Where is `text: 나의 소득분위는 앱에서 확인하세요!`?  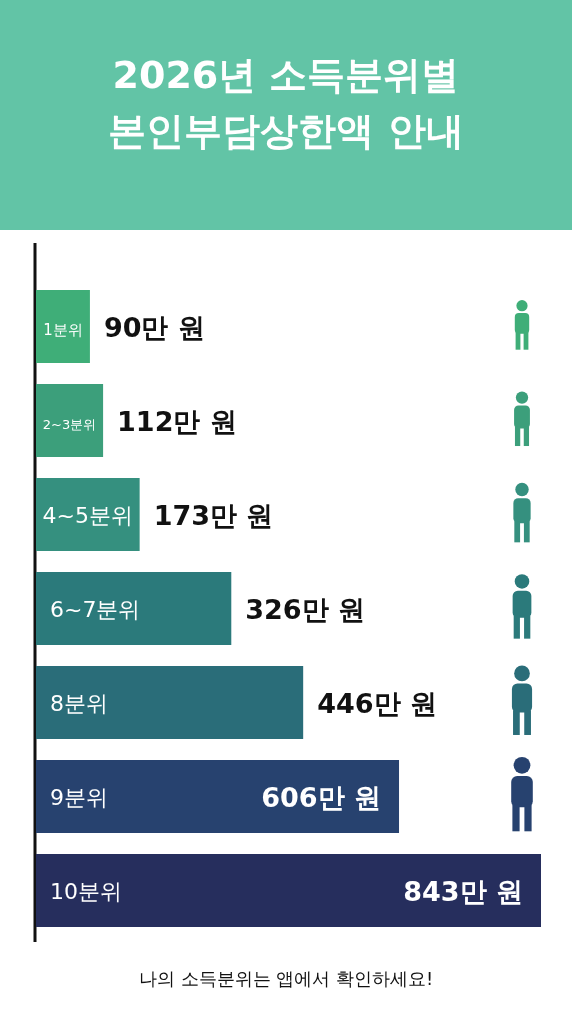 text: 나의 소득분위는 앱에서 확인하세요! is located at coordinates (286, 978).